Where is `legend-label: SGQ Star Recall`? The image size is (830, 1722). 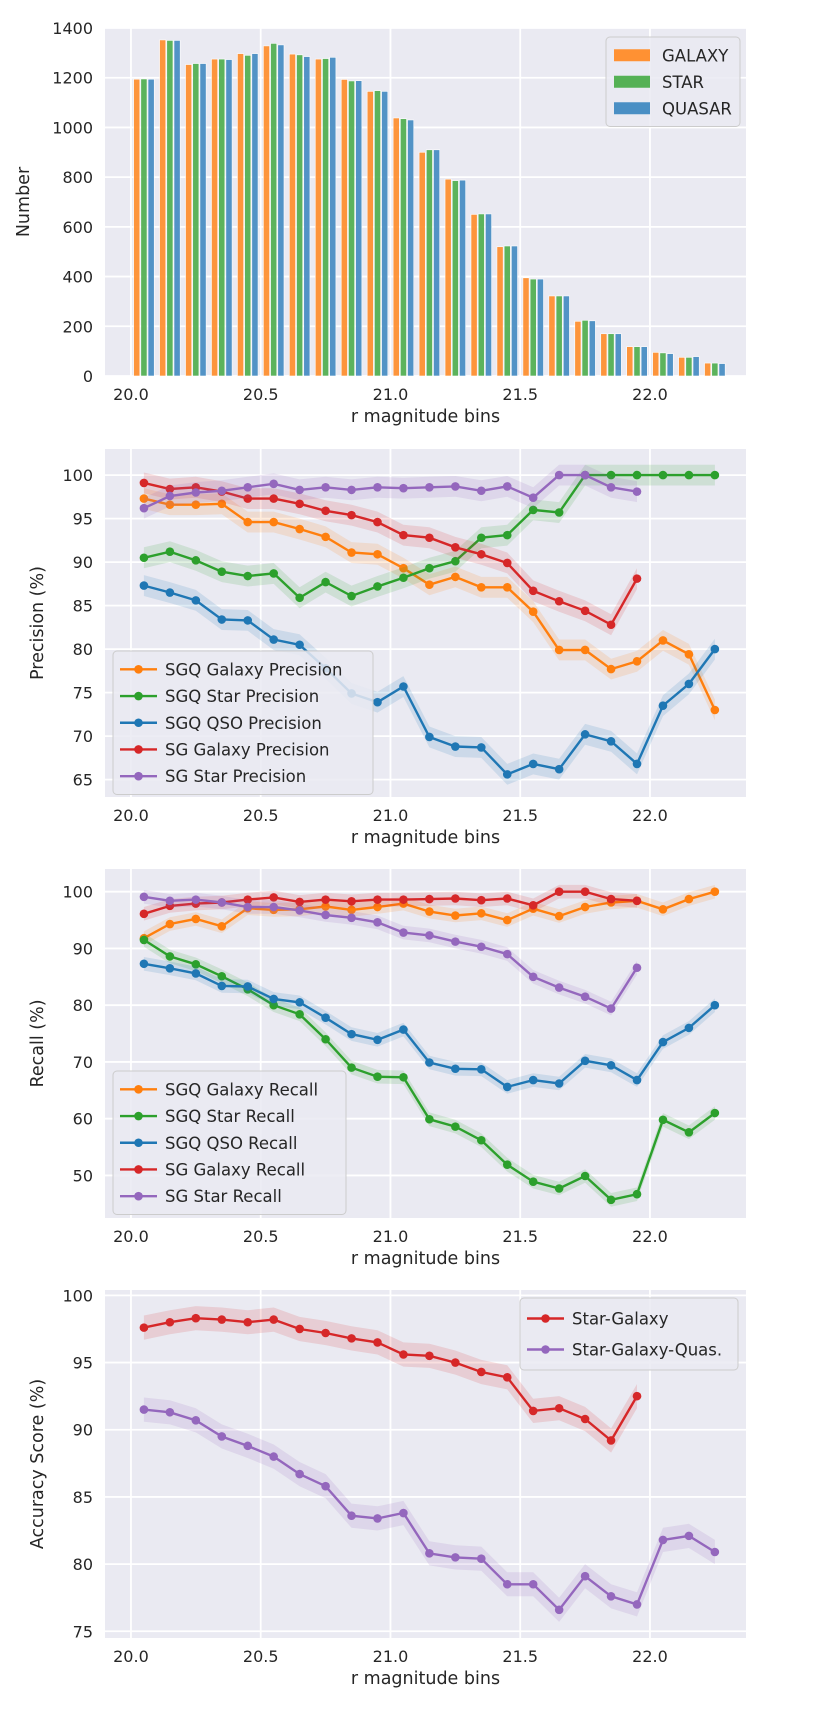
legend-label: SGQ Star Recall is located at coordinates (230, 1116).